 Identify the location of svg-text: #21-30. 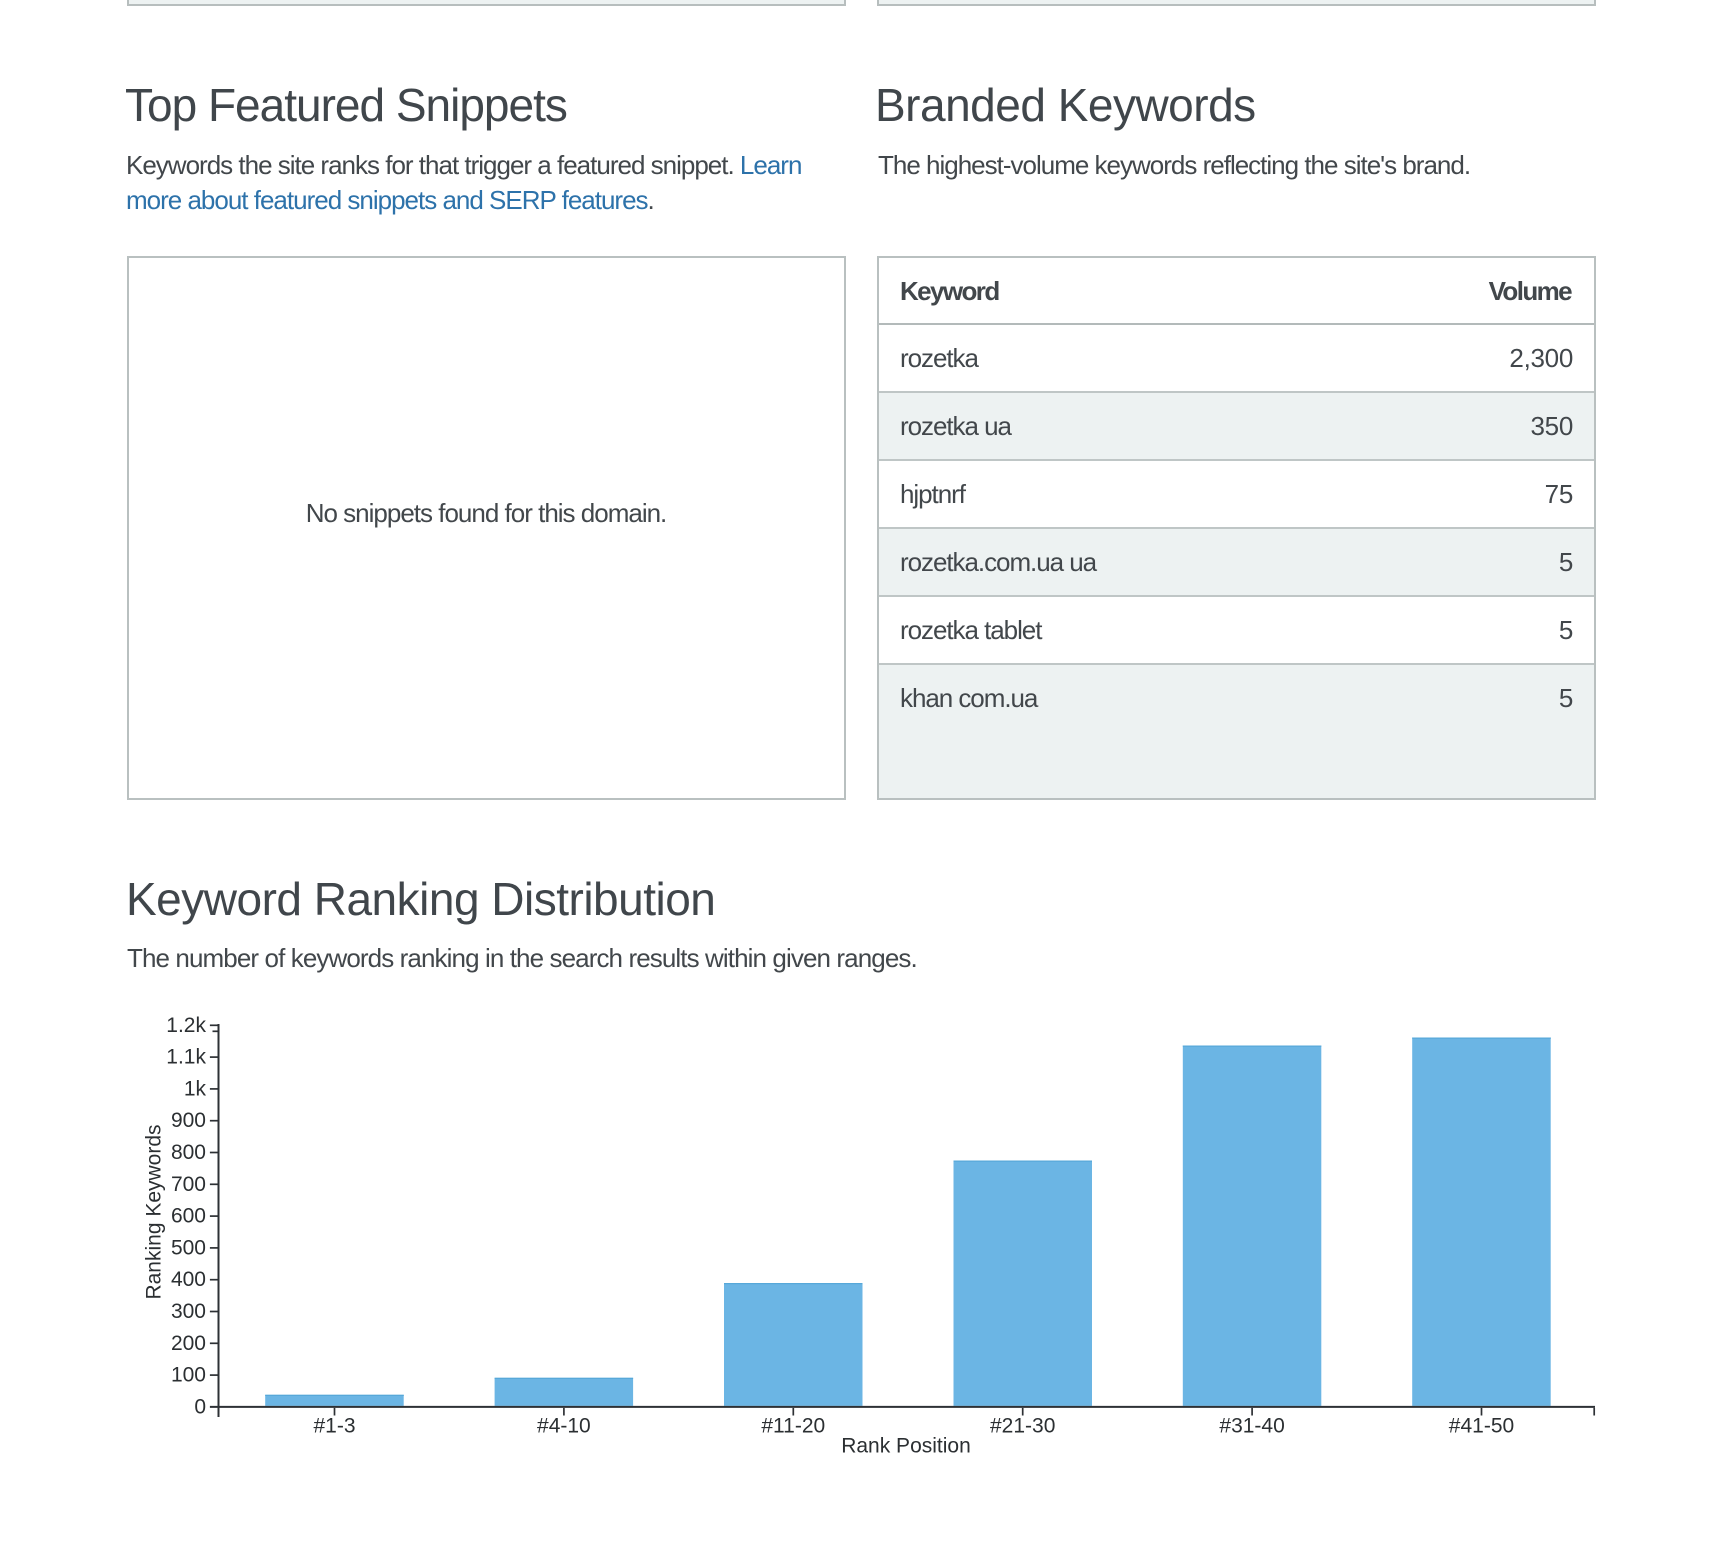
(1022, 1426).